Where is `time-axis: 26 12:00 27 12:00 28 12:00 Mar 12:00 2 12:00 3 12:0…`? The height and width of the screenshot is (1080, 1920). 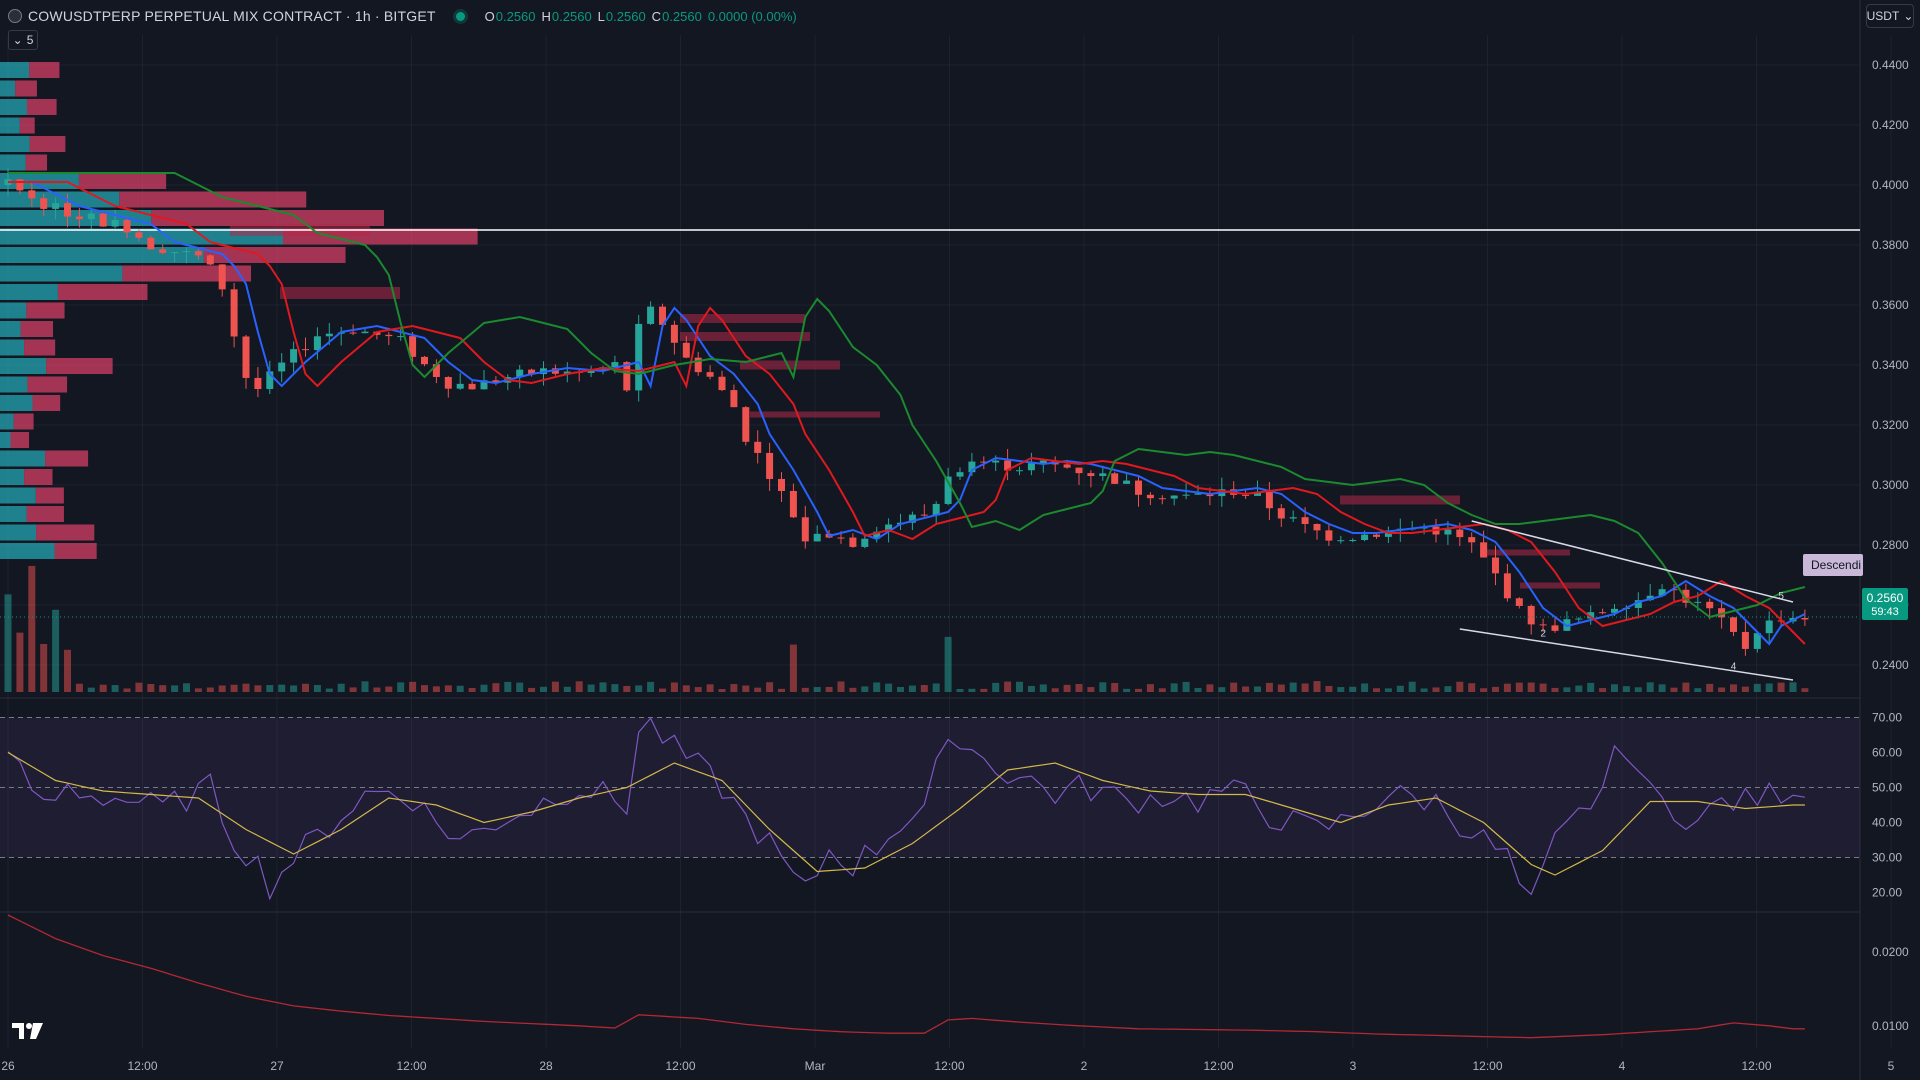 time-axis: 26 12:00 27 12:00 28 12:00 Mar 12:00 2 12:00 3 12:0… is located at coordinates (960, 1066).